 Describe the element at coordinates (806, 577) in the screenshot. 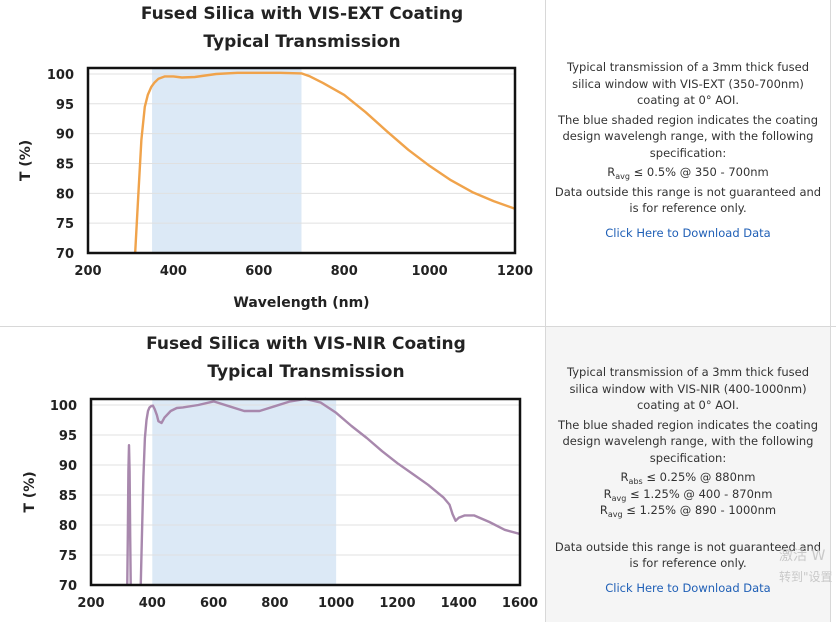

I see `watermark-line: 转到"设置` at that location.